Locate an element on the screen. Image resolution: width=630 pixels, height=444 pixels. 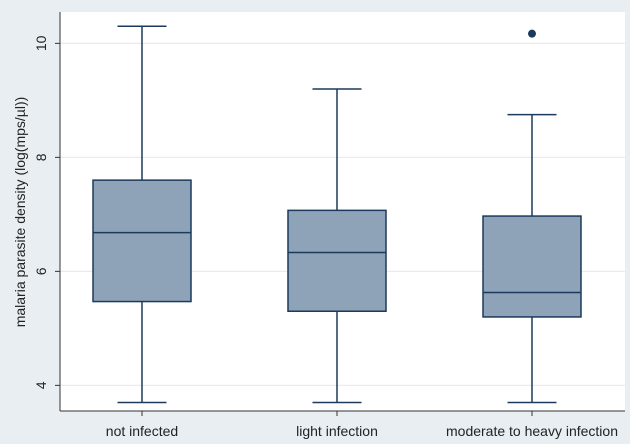
y-axis-title: malaria parasite density (log(mps/µl)) is located at coordinates (20, 212).